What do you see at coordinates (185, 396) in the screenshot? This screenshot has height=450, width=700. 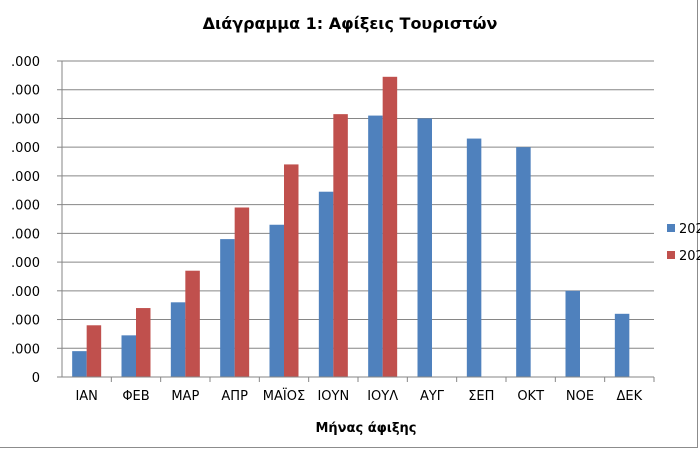 I see `x-tick-label: ΜΑΡ` at bounding box center [185, 396].